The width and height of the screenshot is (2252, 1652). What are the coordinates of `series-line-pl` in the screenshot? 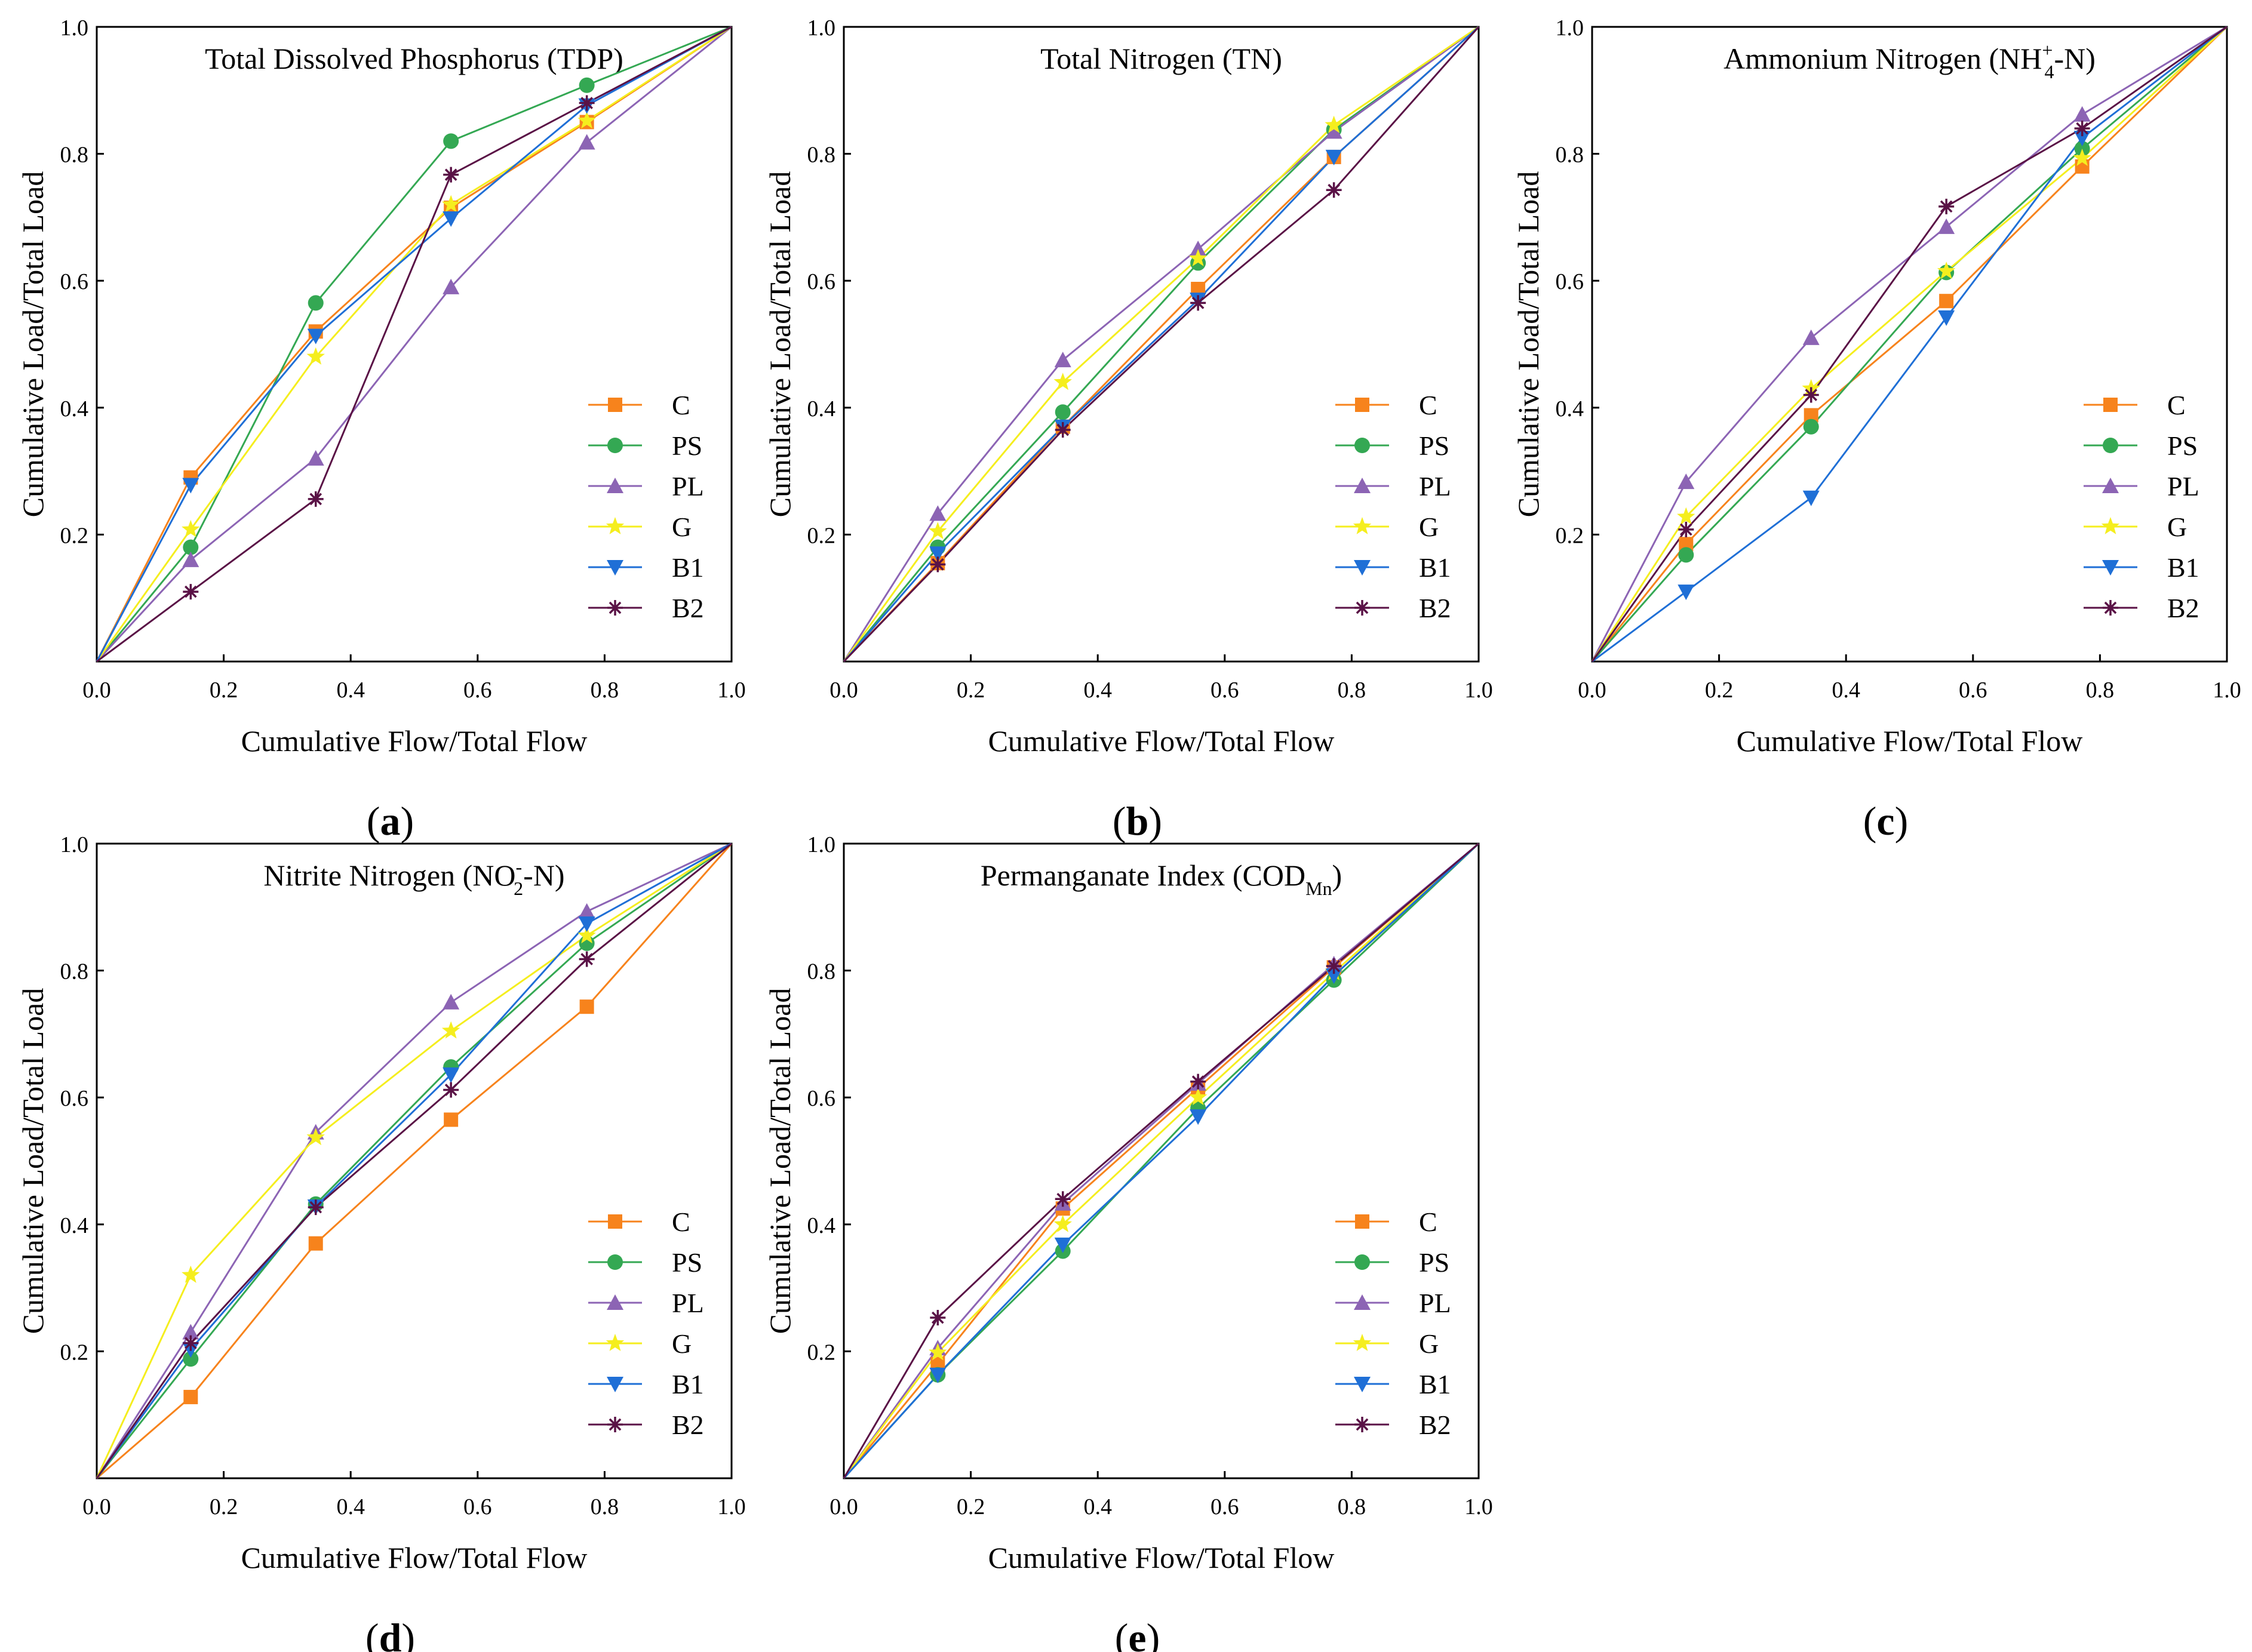 It's located at (414, 344).